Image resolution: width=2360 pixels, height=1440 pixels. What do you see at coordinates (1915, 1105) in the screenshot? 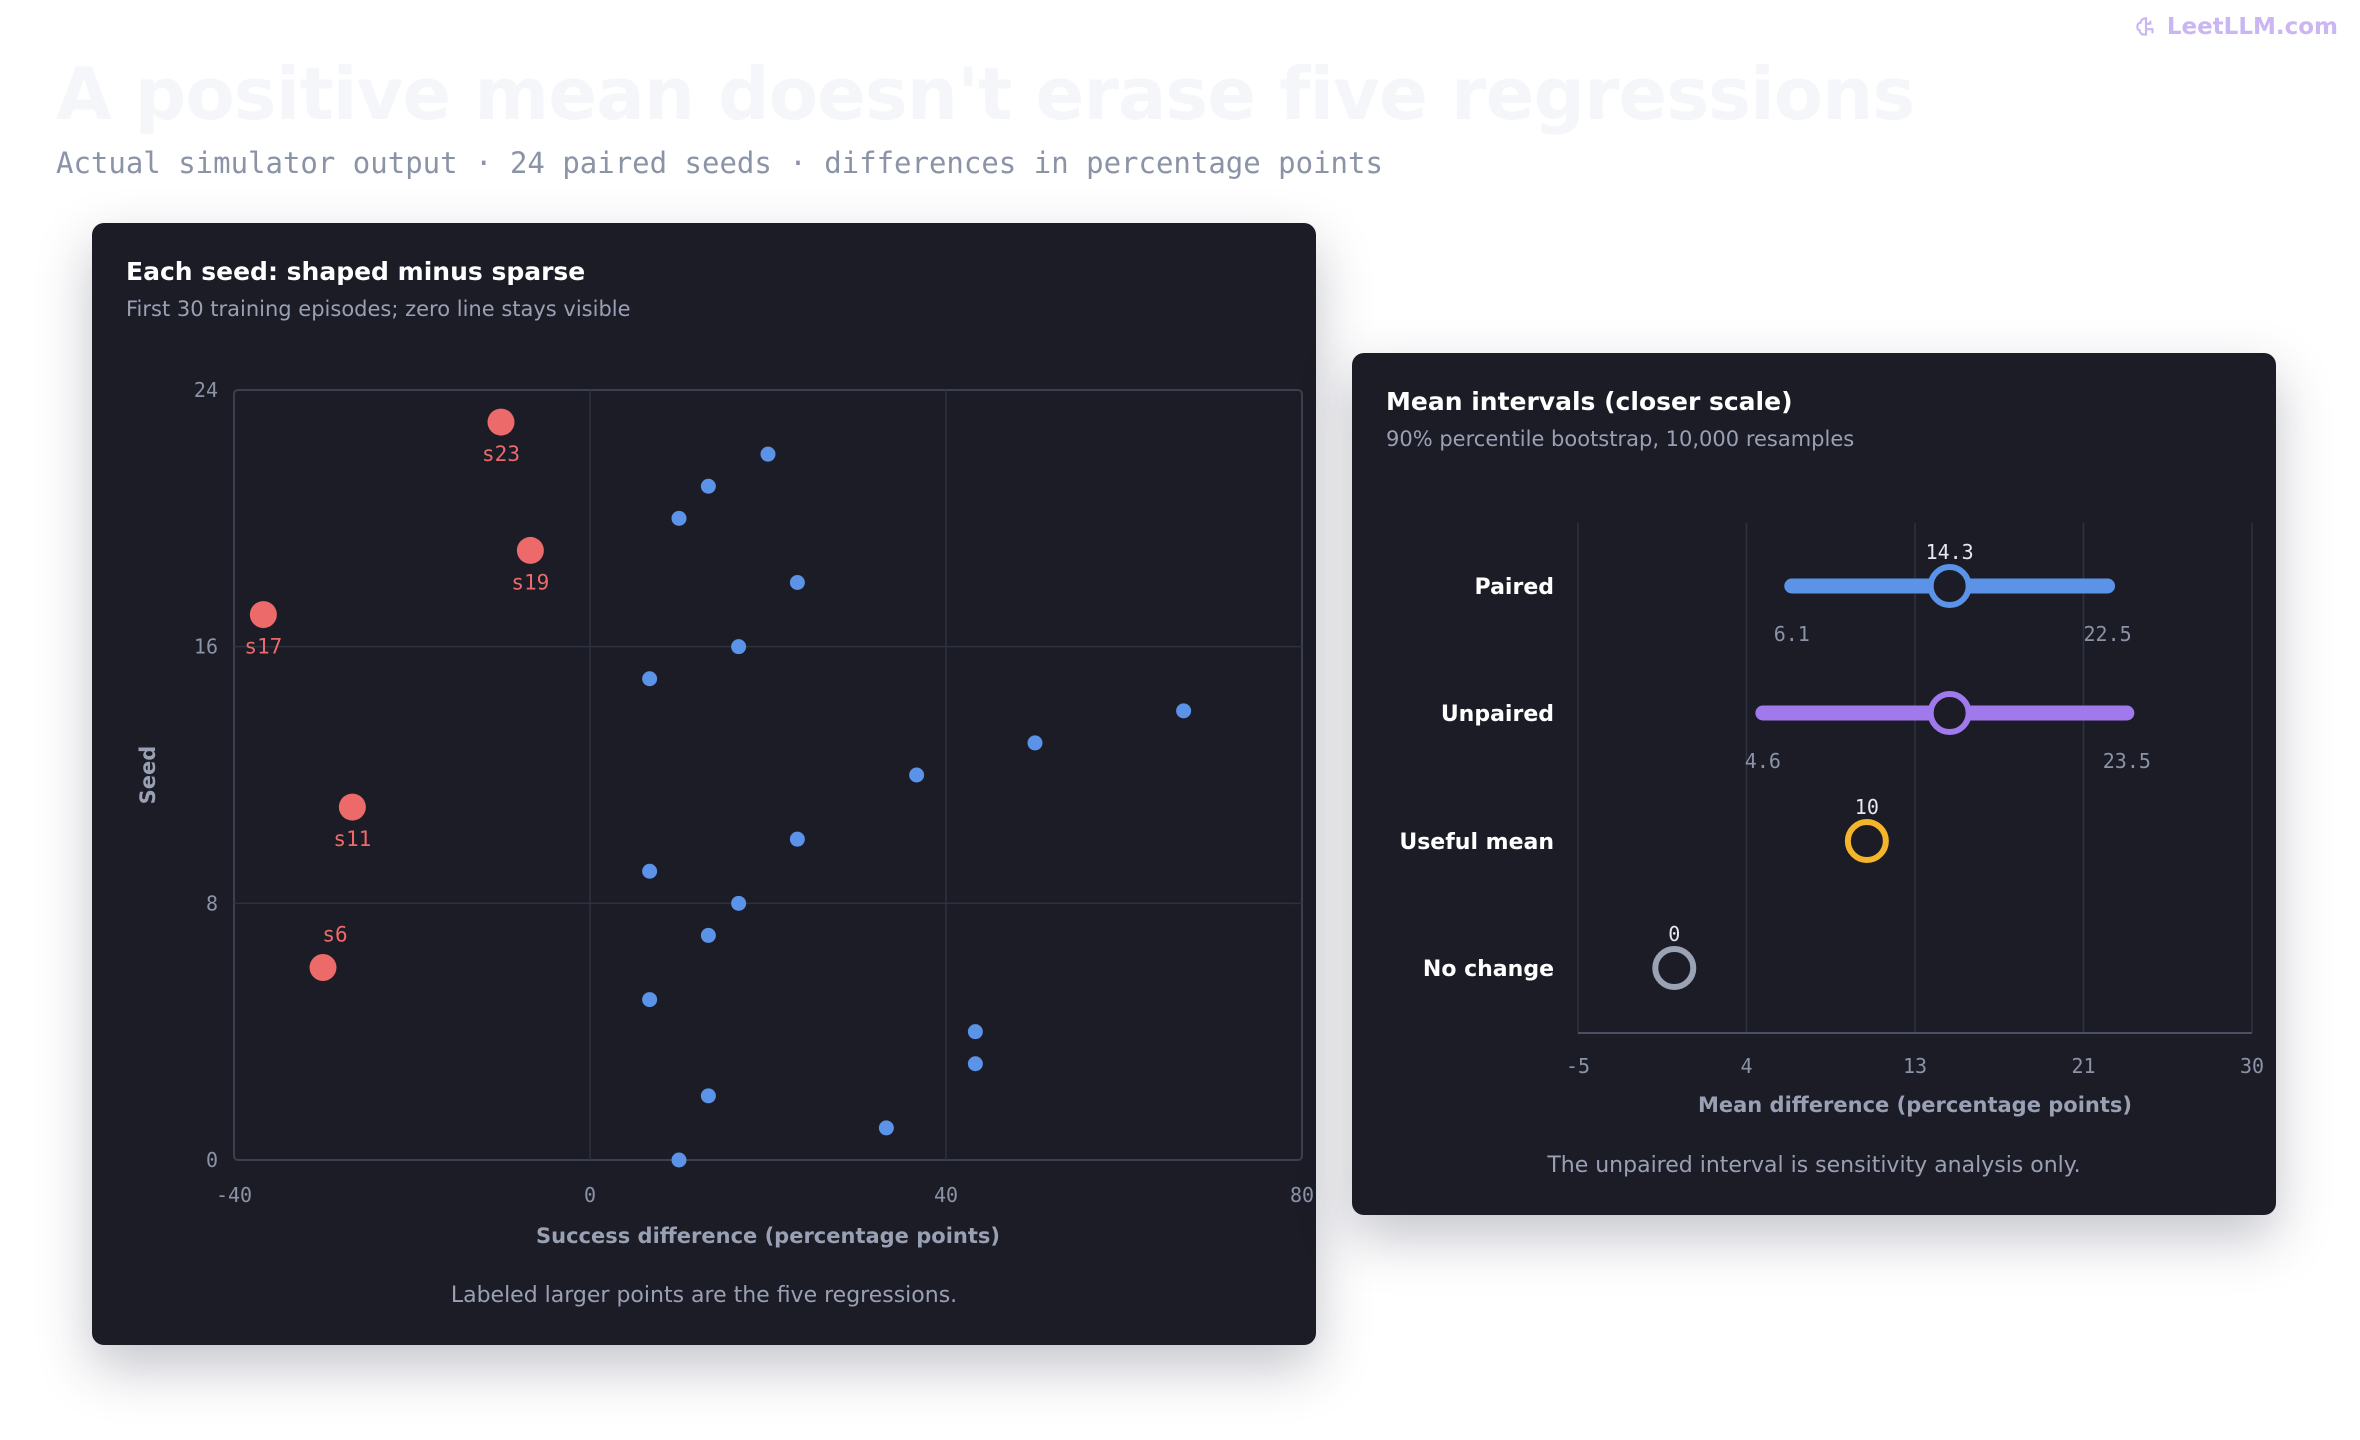
I see `x-axis-label: Mean difference (percentage points)` at bounding box center [1915, 1105].